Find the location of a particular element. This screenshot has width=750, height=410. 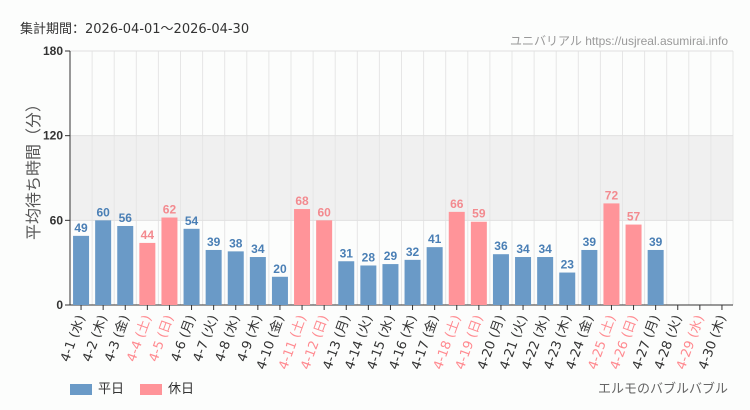

data-label: 57 is located at coordinates (634, 217).